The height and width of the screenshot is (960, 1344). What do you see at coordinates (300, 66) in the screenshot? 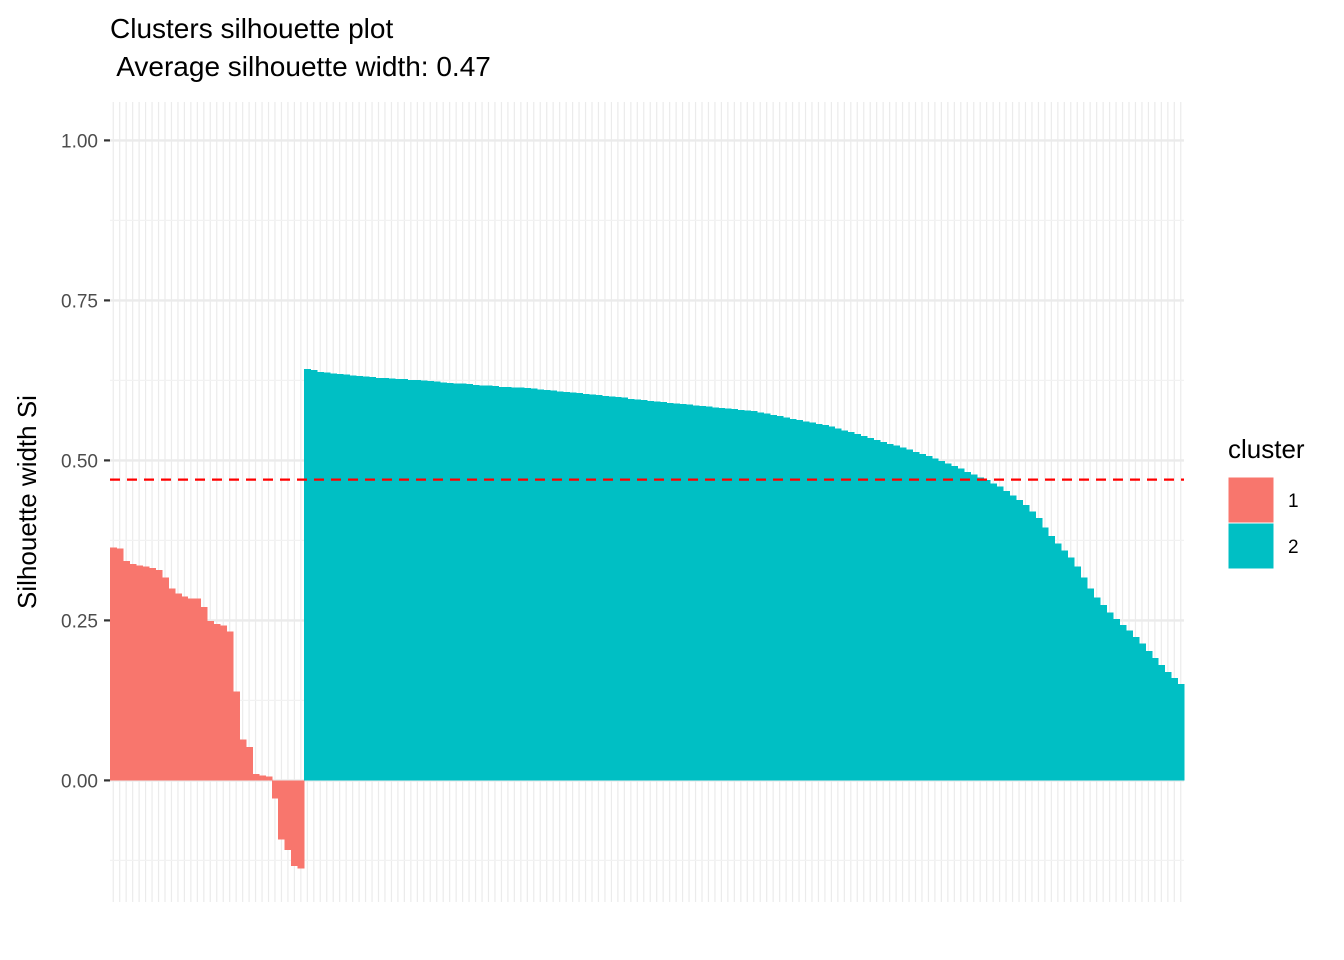
I see `chart-subtitle: Average silhouette width: 0.47` at bounding box center [300, 66].